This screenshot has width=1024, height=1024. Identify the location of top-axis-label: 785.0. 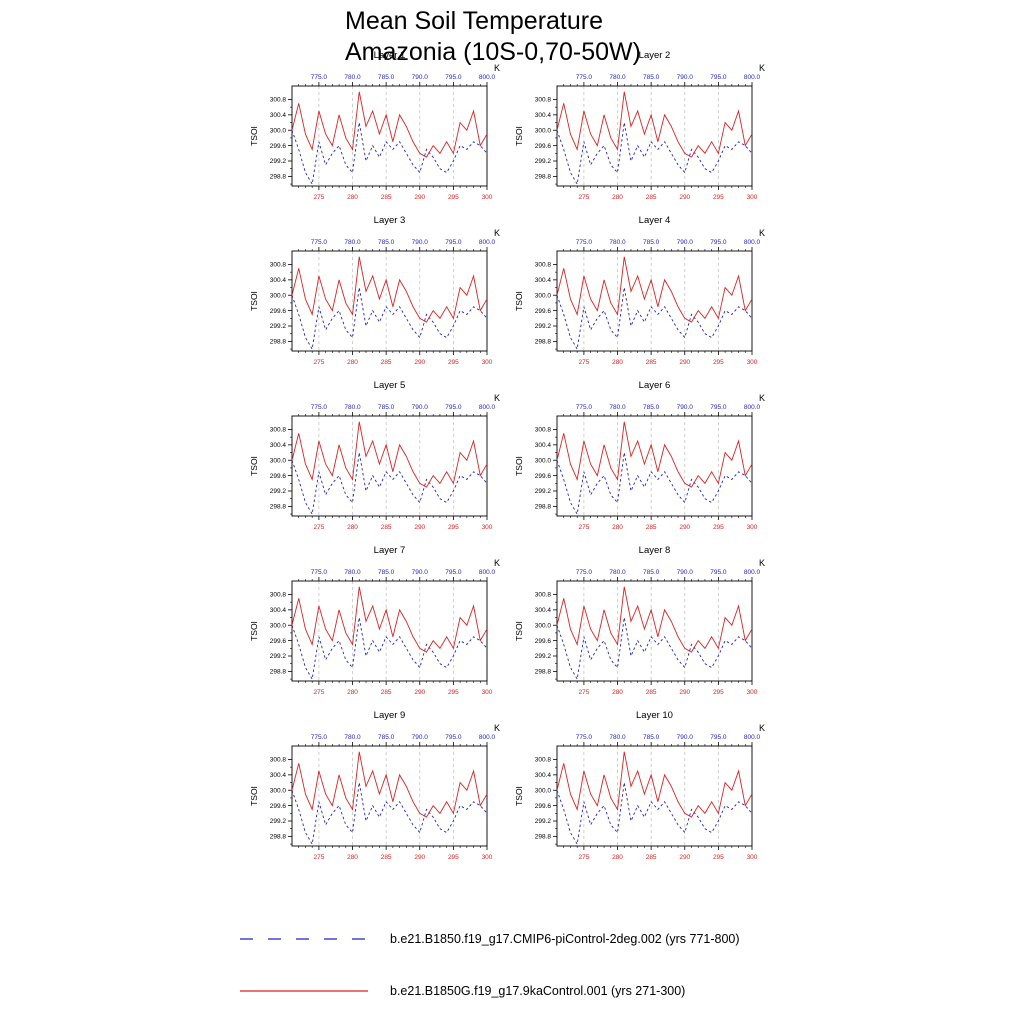
(386, 77).